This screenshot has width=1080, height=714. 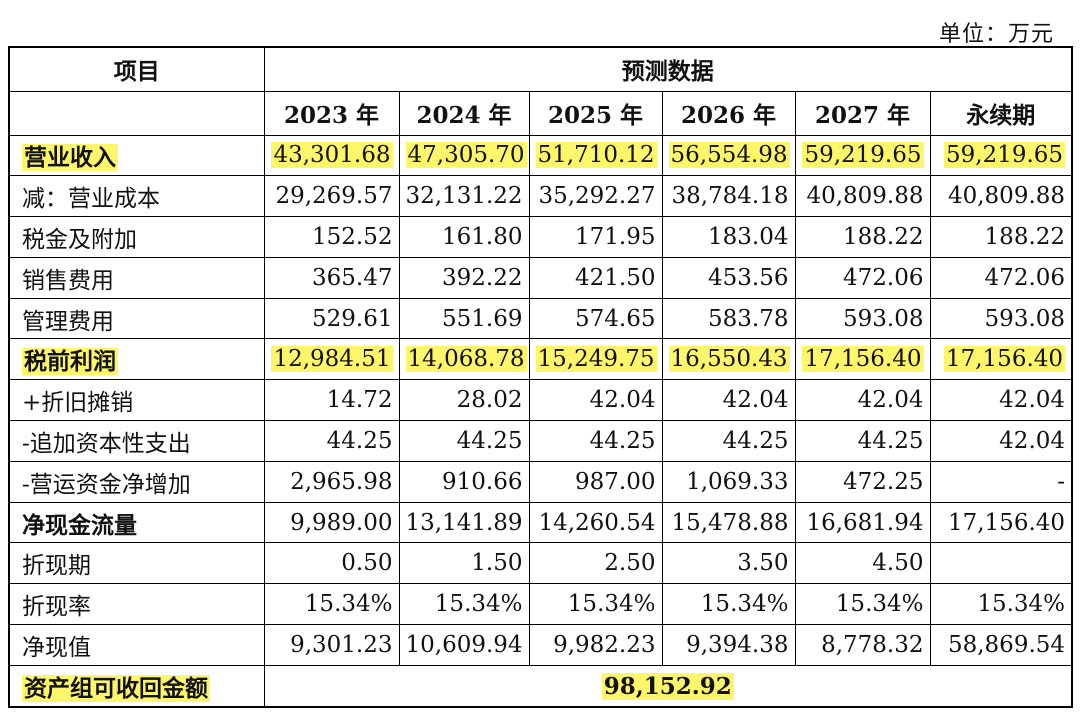 What do you see at coordinates (106, 484) in the screenshot?
I see `row-label: -营运资金净增加` at bounding box center [106, 484].